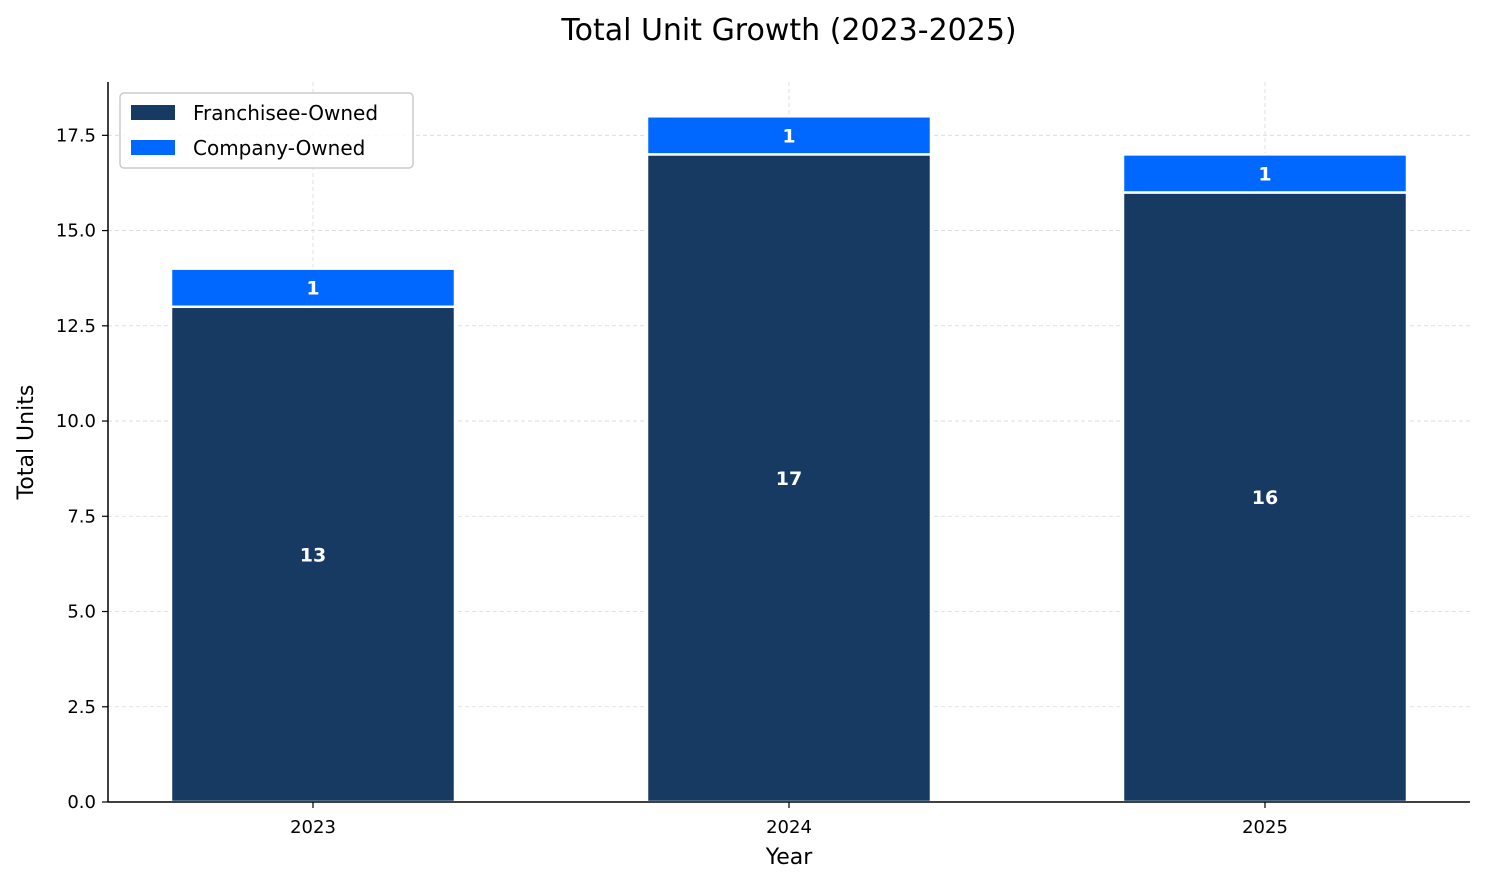  Describe the element at coordinates (1265, 827) in the screenshot. I see `x-tick-label: 2025` at that location.